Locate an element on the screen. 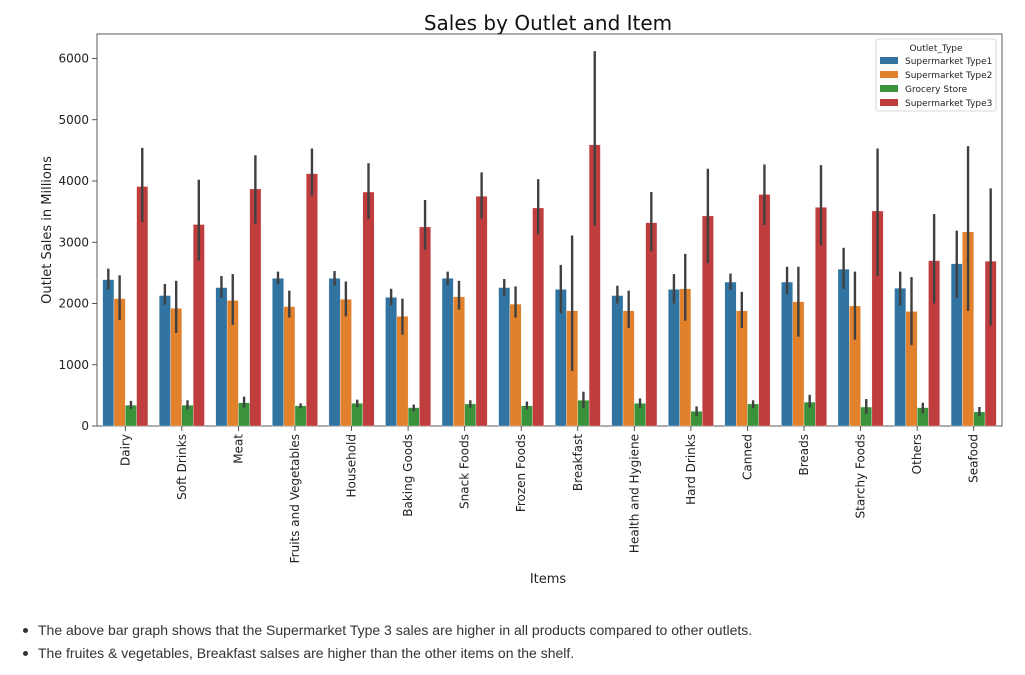  legend-label: Grocery Store is located at coordinates (936, 90).